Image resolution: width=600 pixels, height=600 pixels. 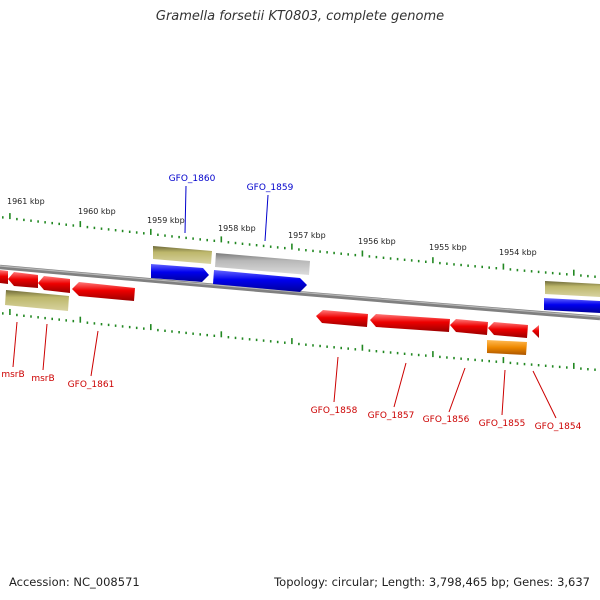 What do you see at coordinates (299, 245) in the screenshot?
I see `scale-ticks-top` at bounding box center [299, 245].